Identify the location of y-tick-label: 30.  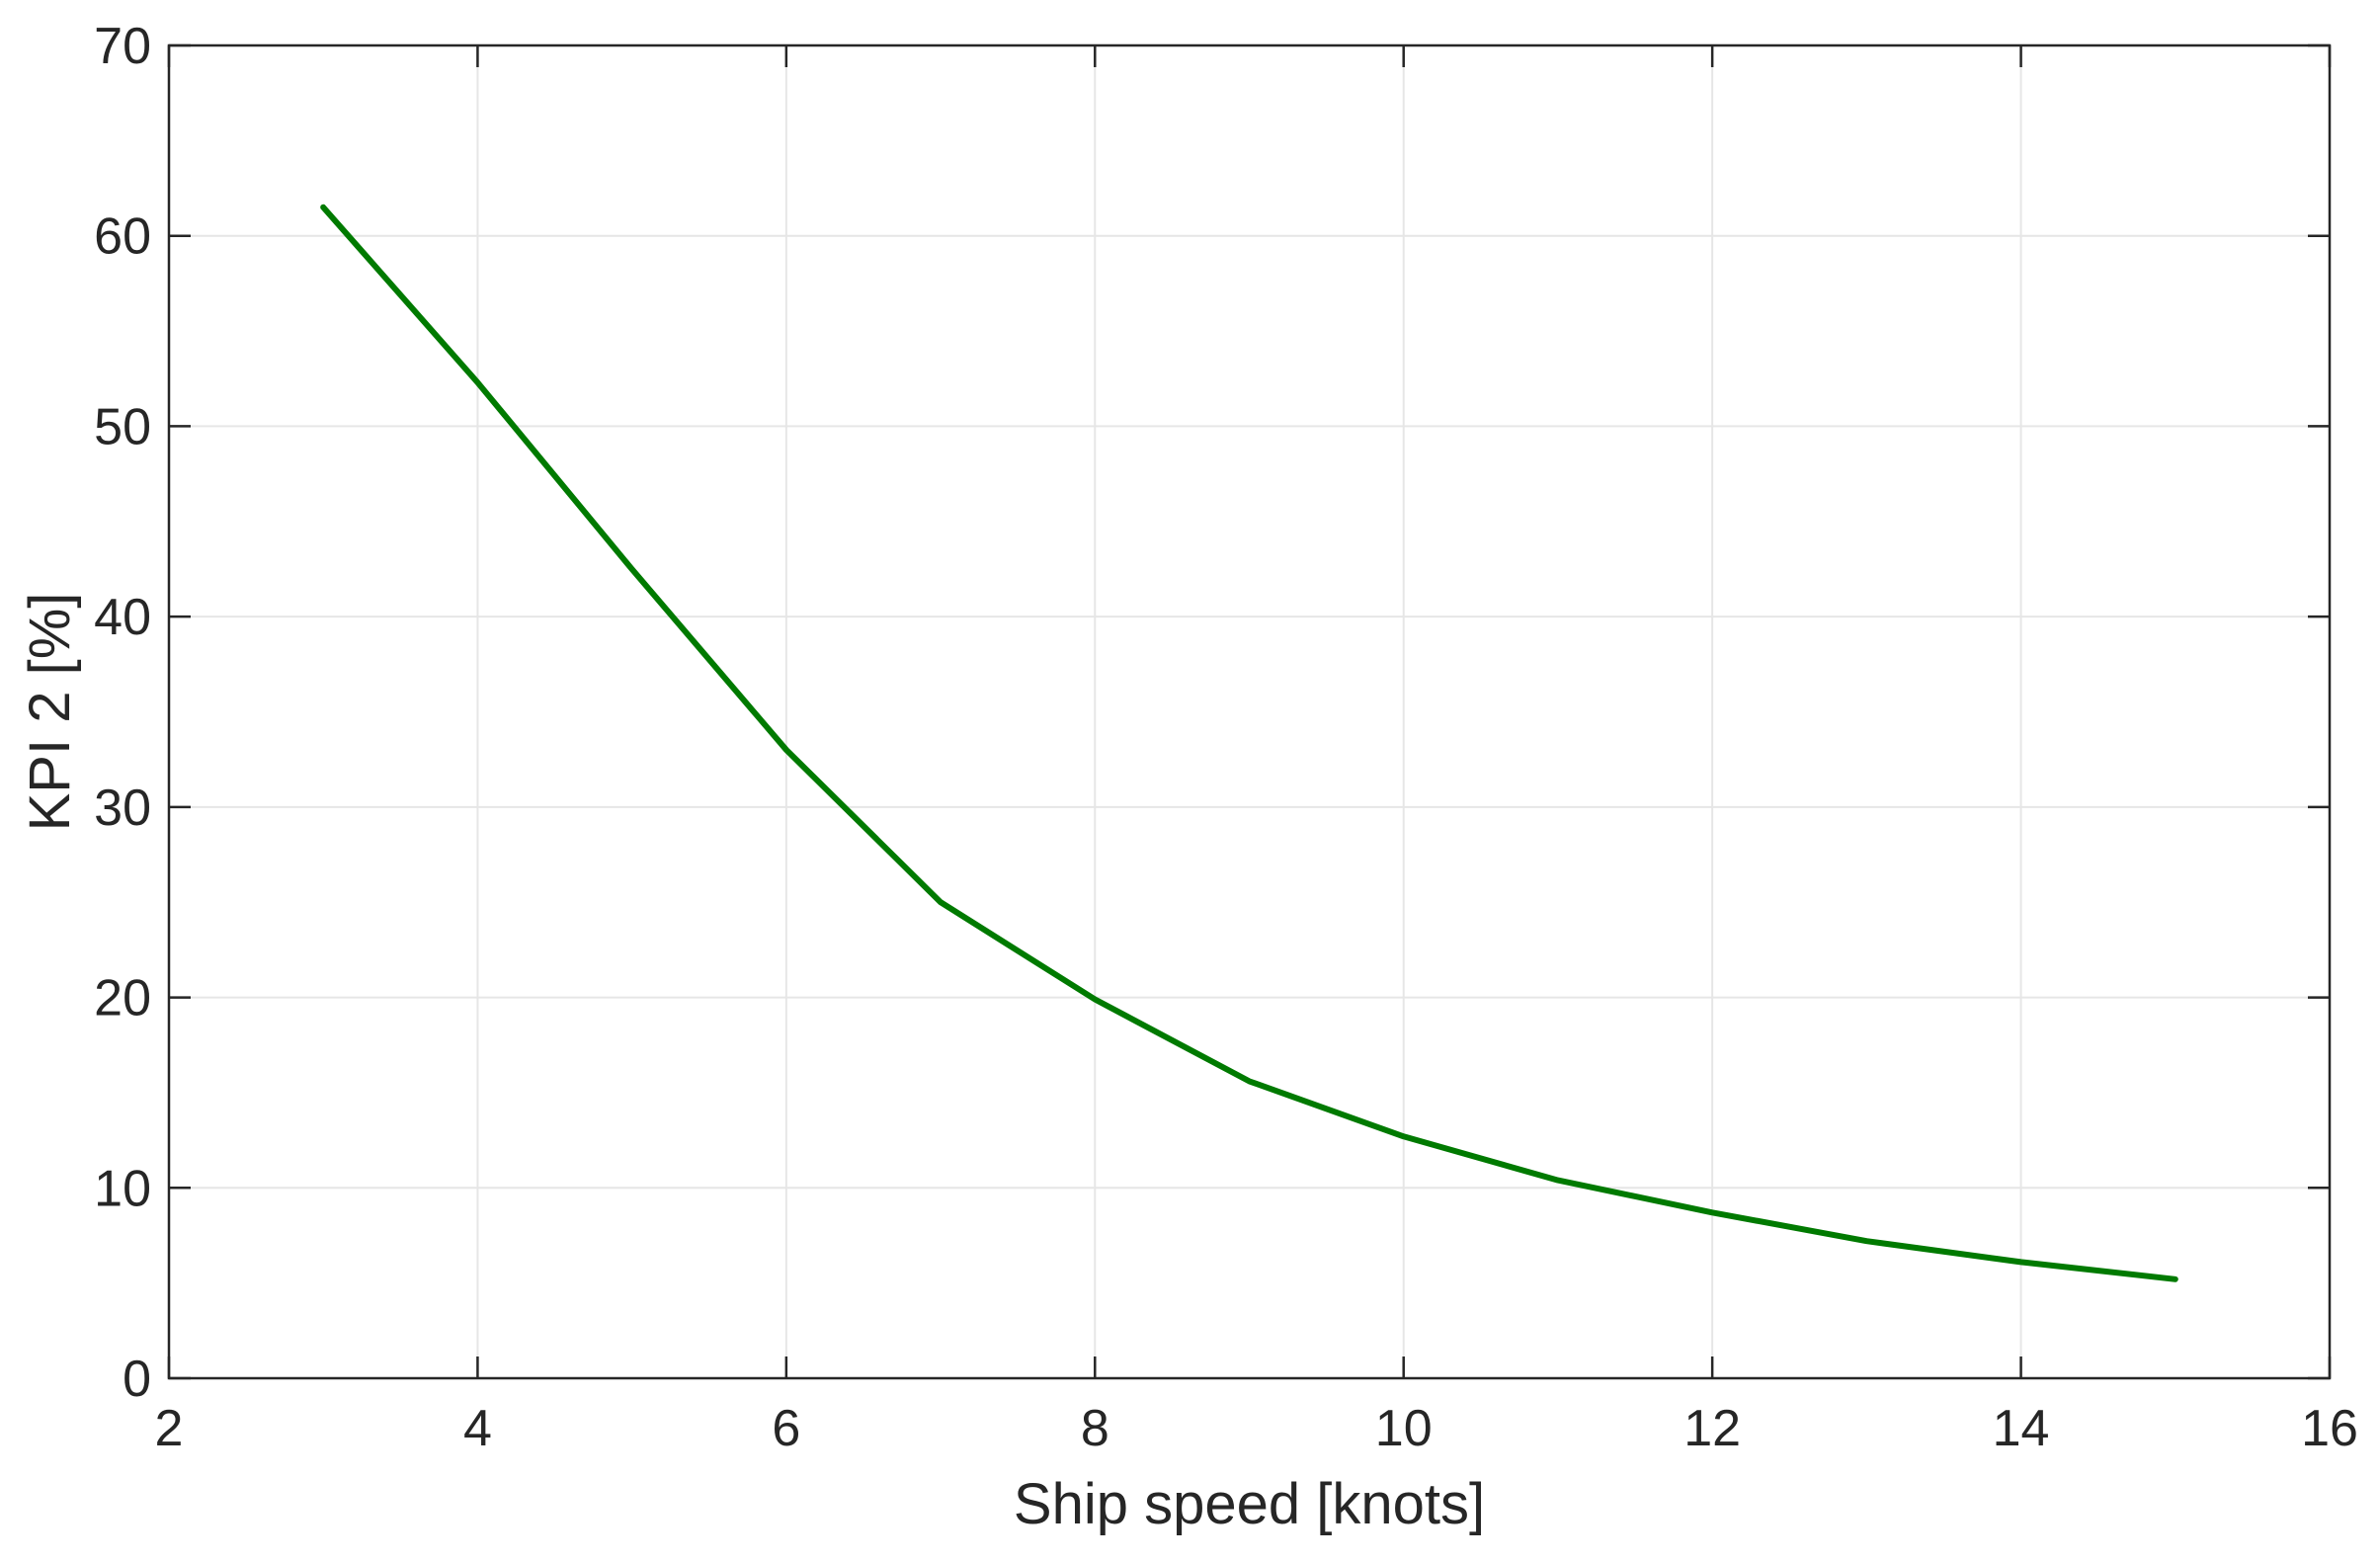
(122, 809).